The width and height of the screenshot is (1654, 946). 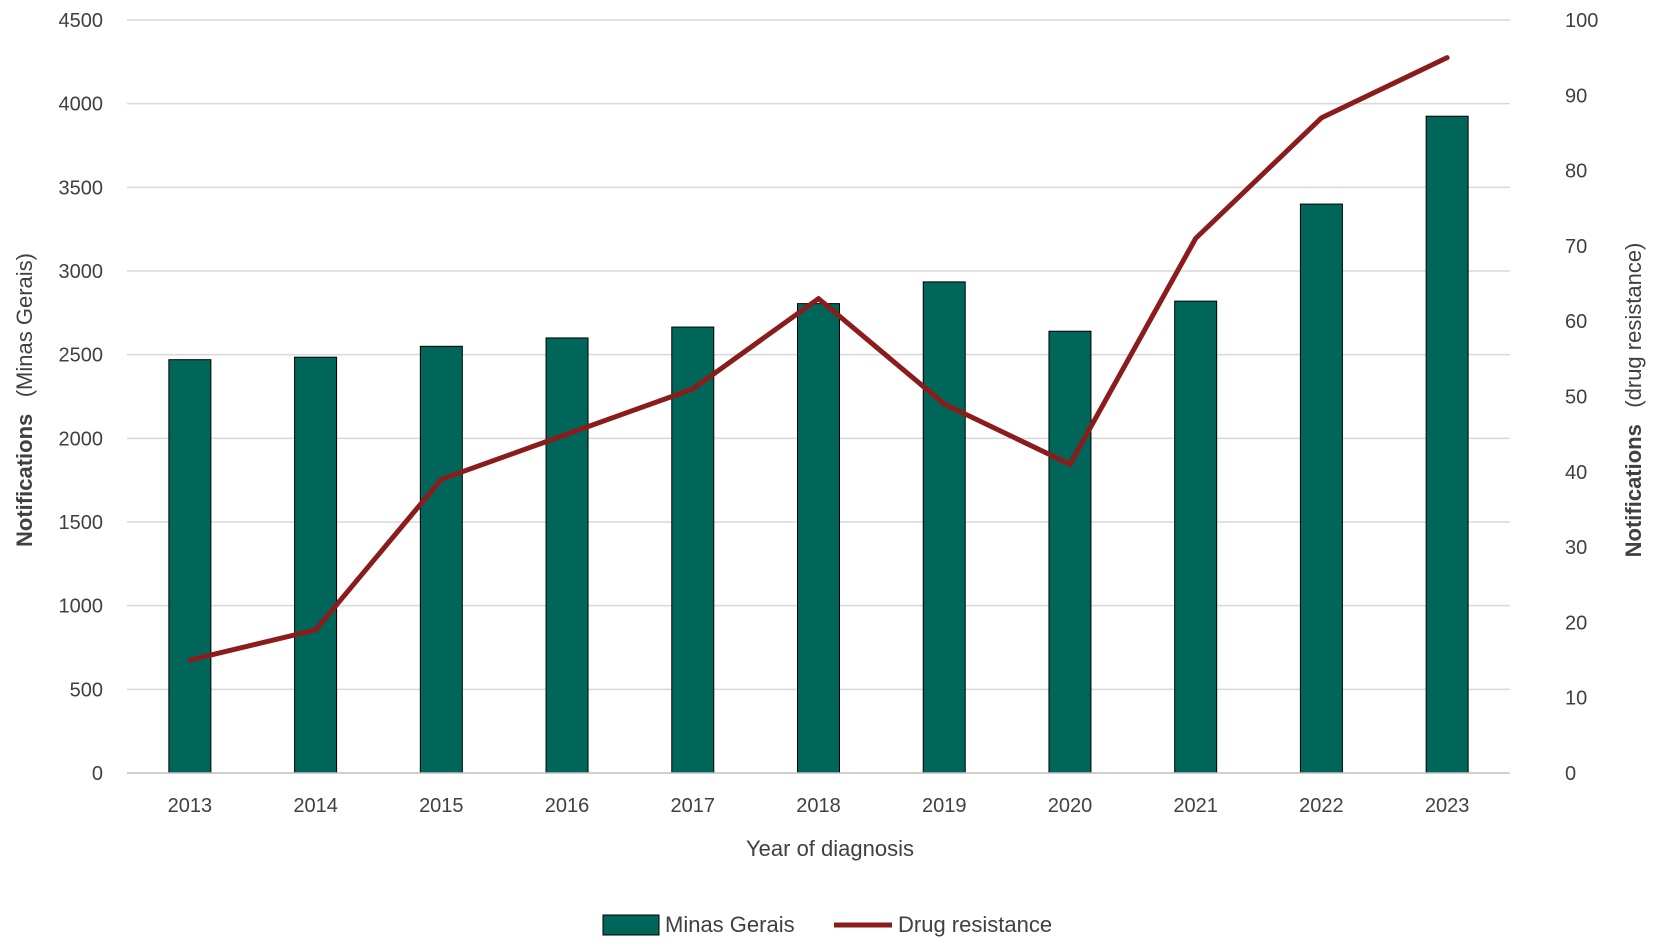 What do you see at coordinates (730, 924) in the screenshot?
I see `legend-label-minas-gerais: Minas Gerais` at bounding box center [730, 924].